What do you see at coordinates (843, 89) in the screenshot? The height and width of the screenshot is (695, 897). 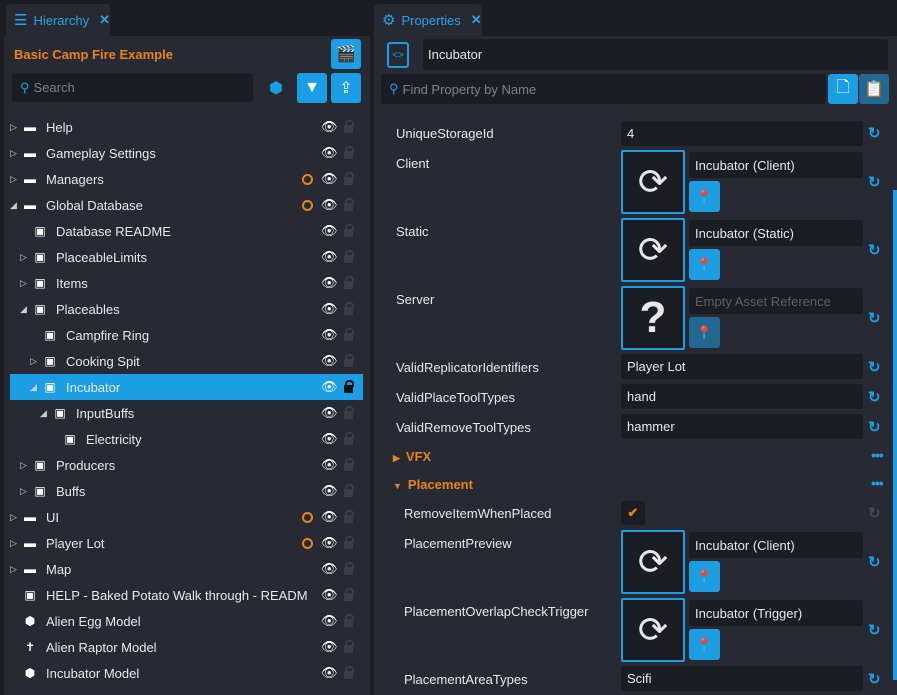 I see `copy-button: 🗋` at bounding box center [843, 89].